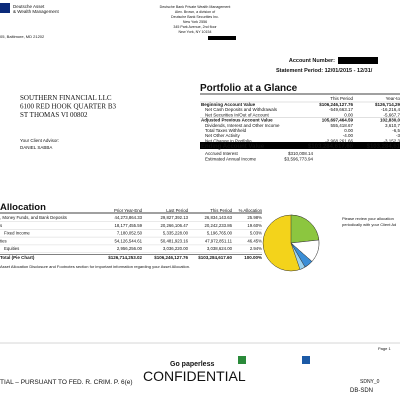  Describe the element at coordinates (22, 36) in the screenshot. I see `office-address: 05, Baltimore, MD 21202` at that location.